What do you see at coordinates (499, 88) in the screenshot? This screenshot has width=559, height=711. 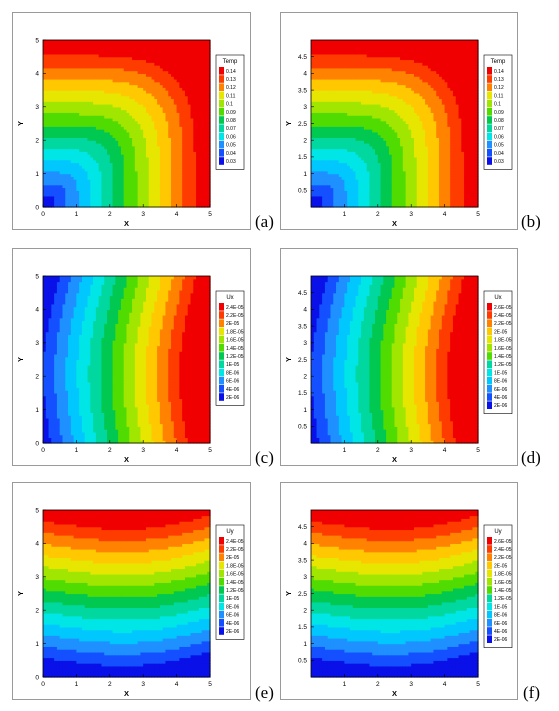 I see `legend-level: 0.12` at bounding box center [499, 88].